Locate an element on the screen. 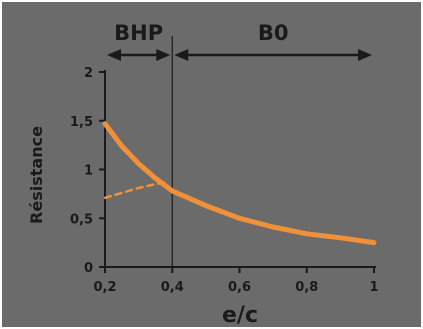  y-tick-label: 2 is located at coordinates (88, 73).